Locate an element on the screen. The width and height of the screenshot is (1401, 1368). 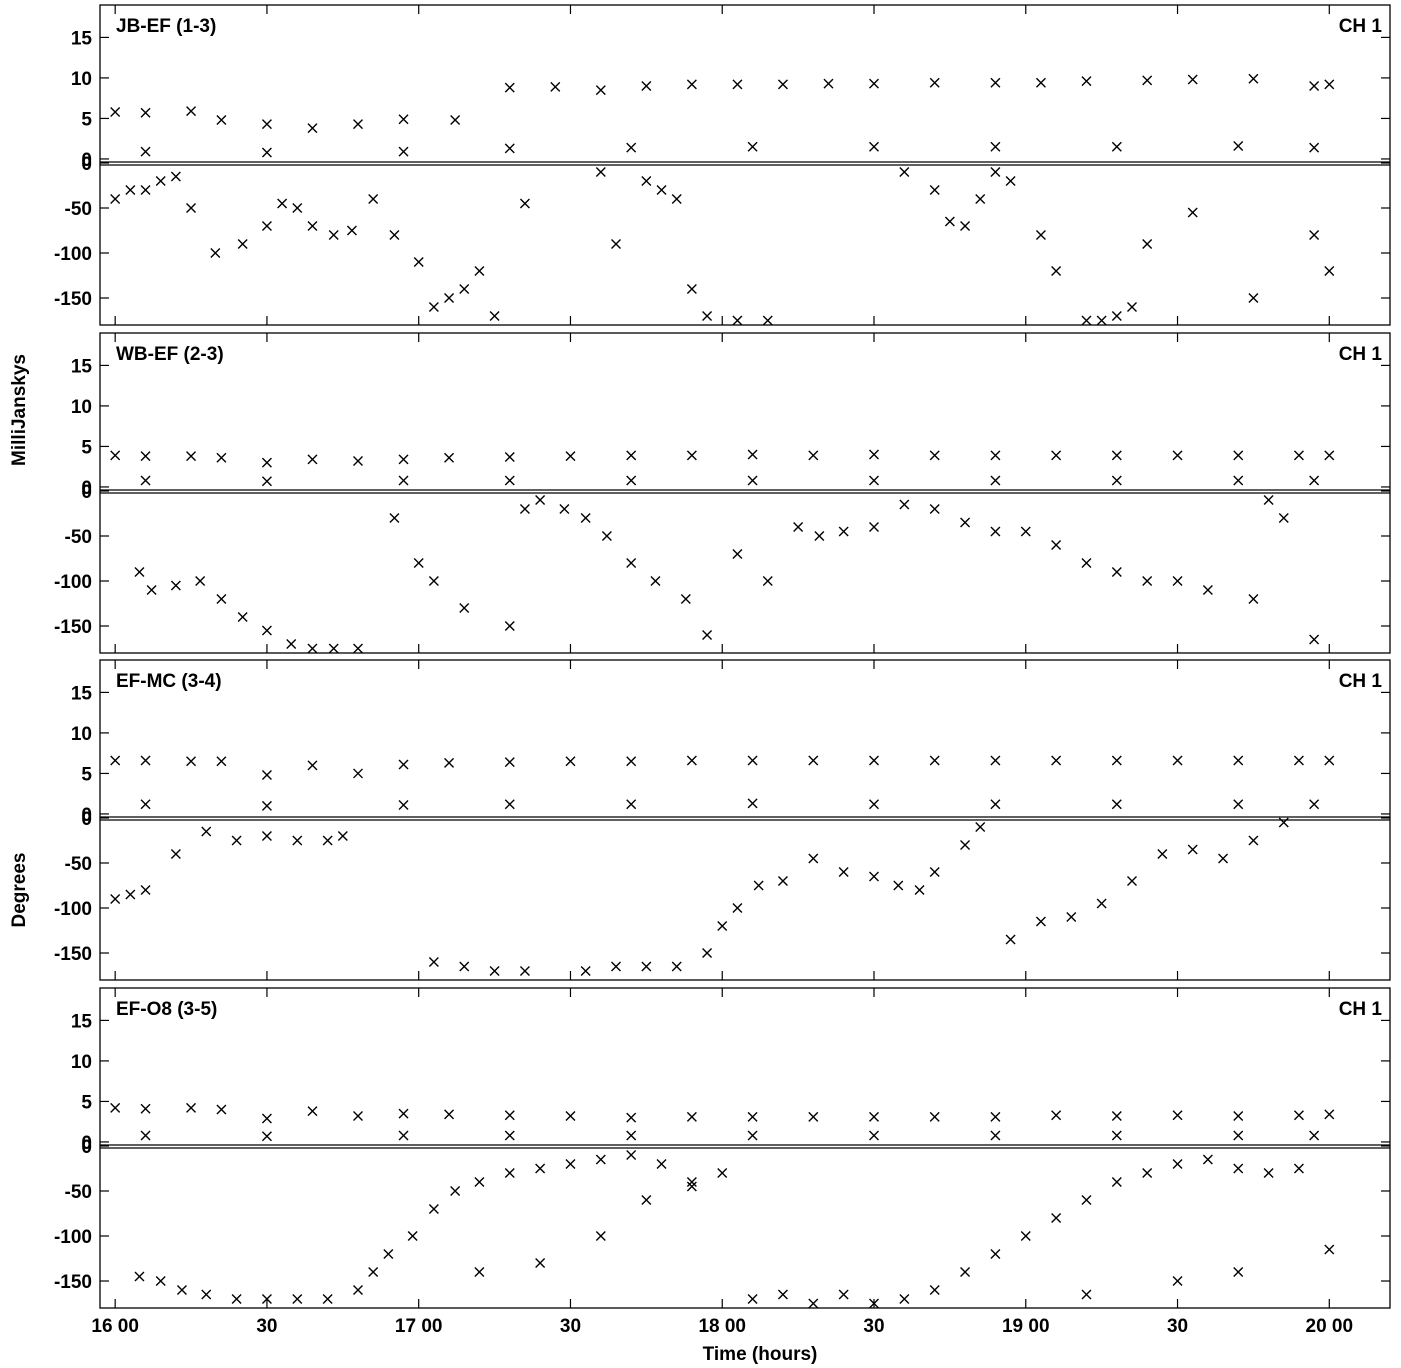
channel-label: CH 1 is located at coordinates (1361, 681).